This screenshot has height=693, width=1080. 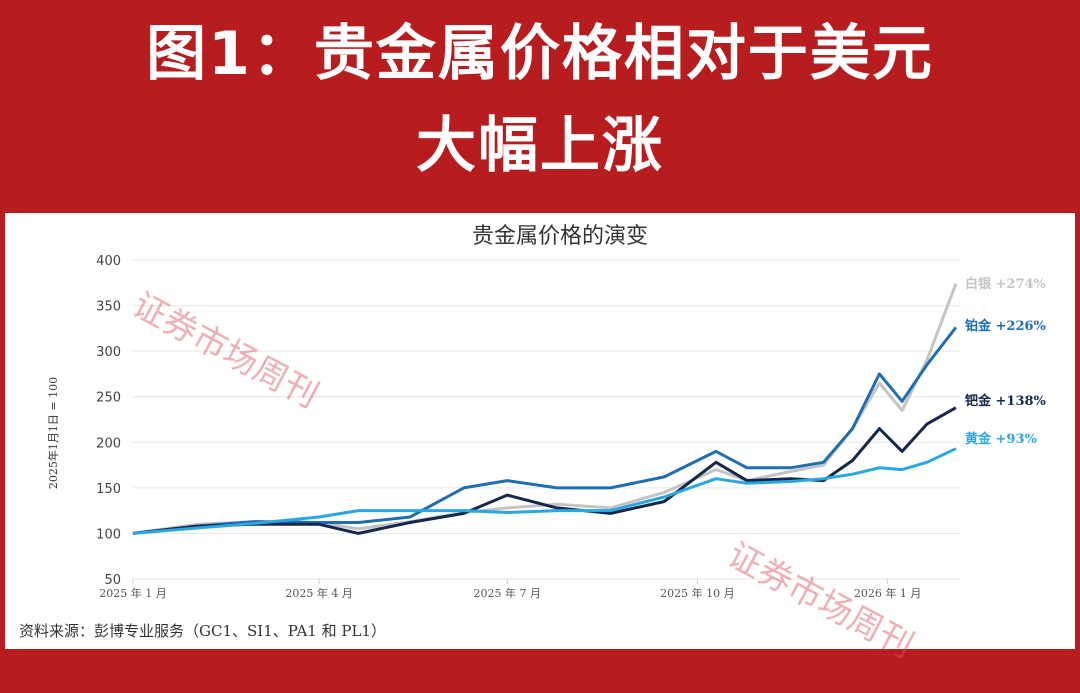 What do you see at coordinates (697, 593) in the screenshot?
I see `x-tick-label: 2025 年 10 月` at bounding box center [697, 593].